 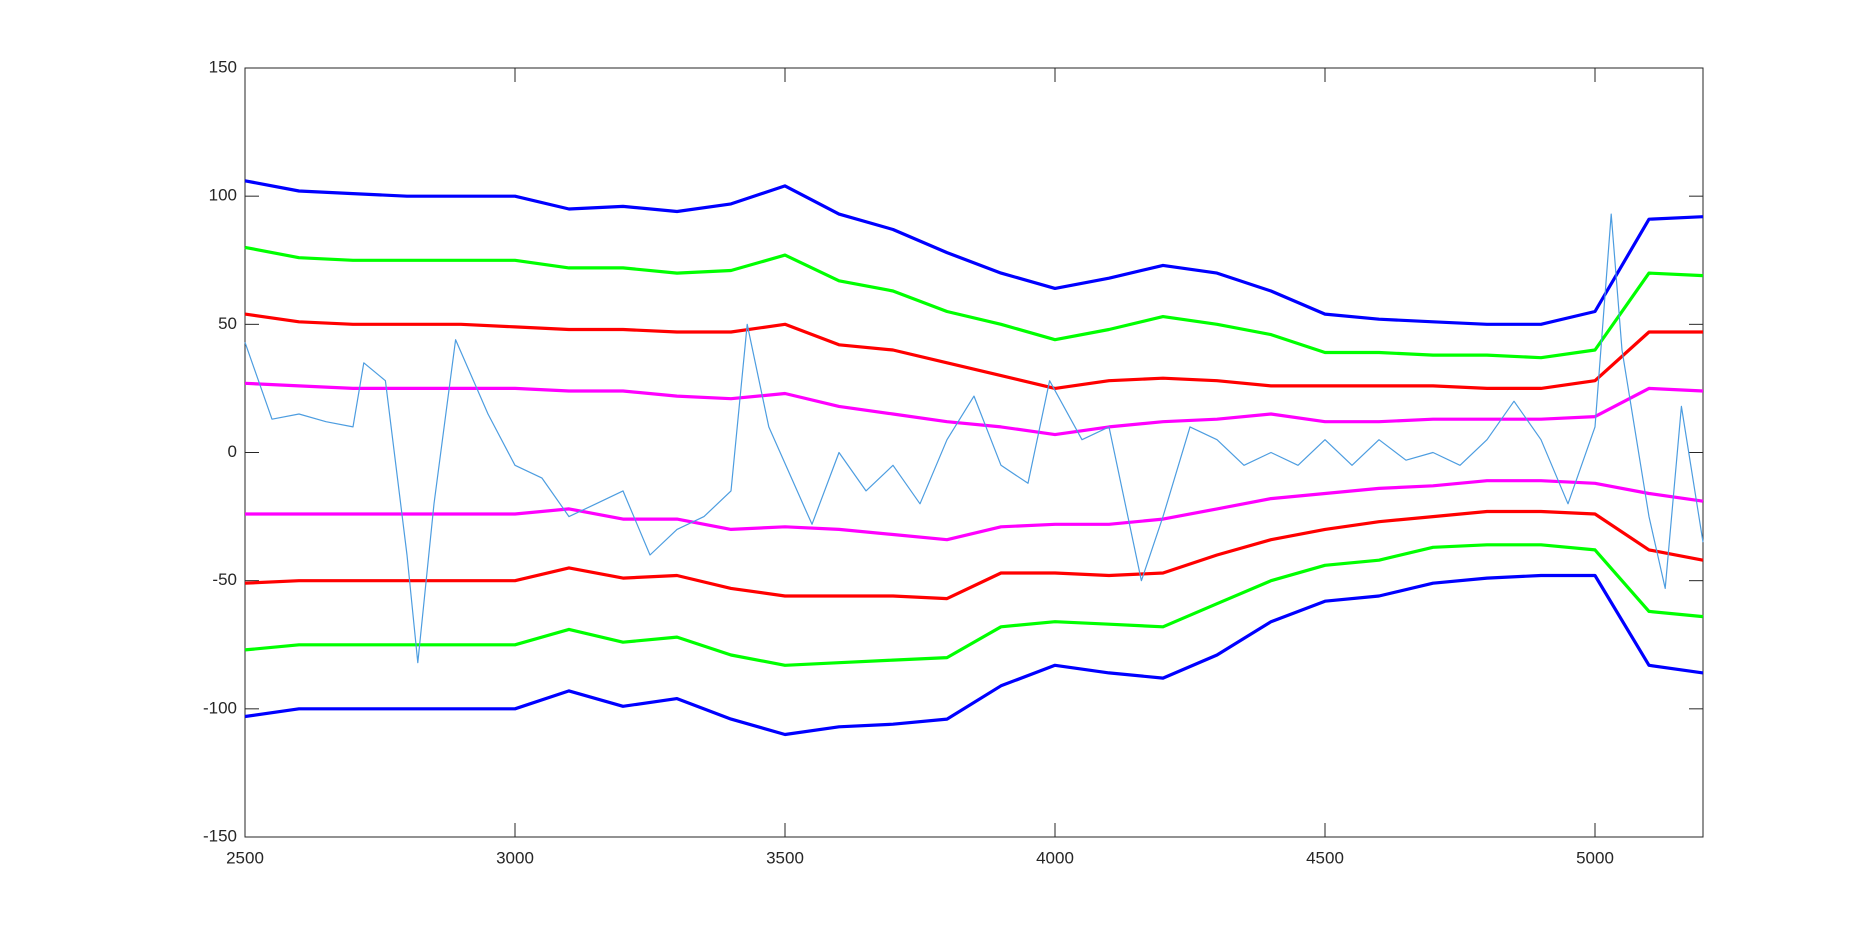 What do you see at coordinates (220, 835) in the screenshot?
I see `y-tick-label: -150` at bounding box center [220, 835].